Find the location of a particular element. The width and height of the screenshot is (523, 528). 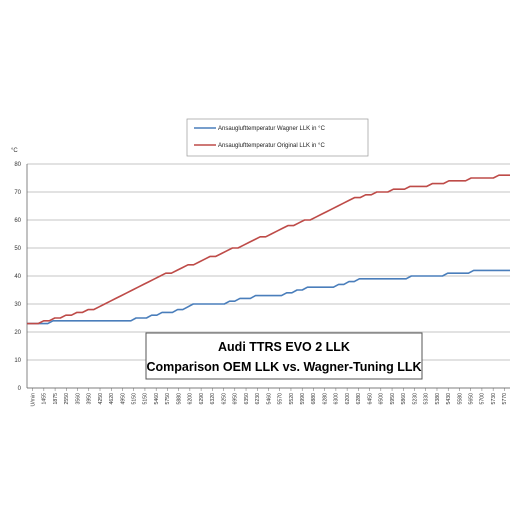

y-tick-label: 50 is located at coordinates (17, 249).